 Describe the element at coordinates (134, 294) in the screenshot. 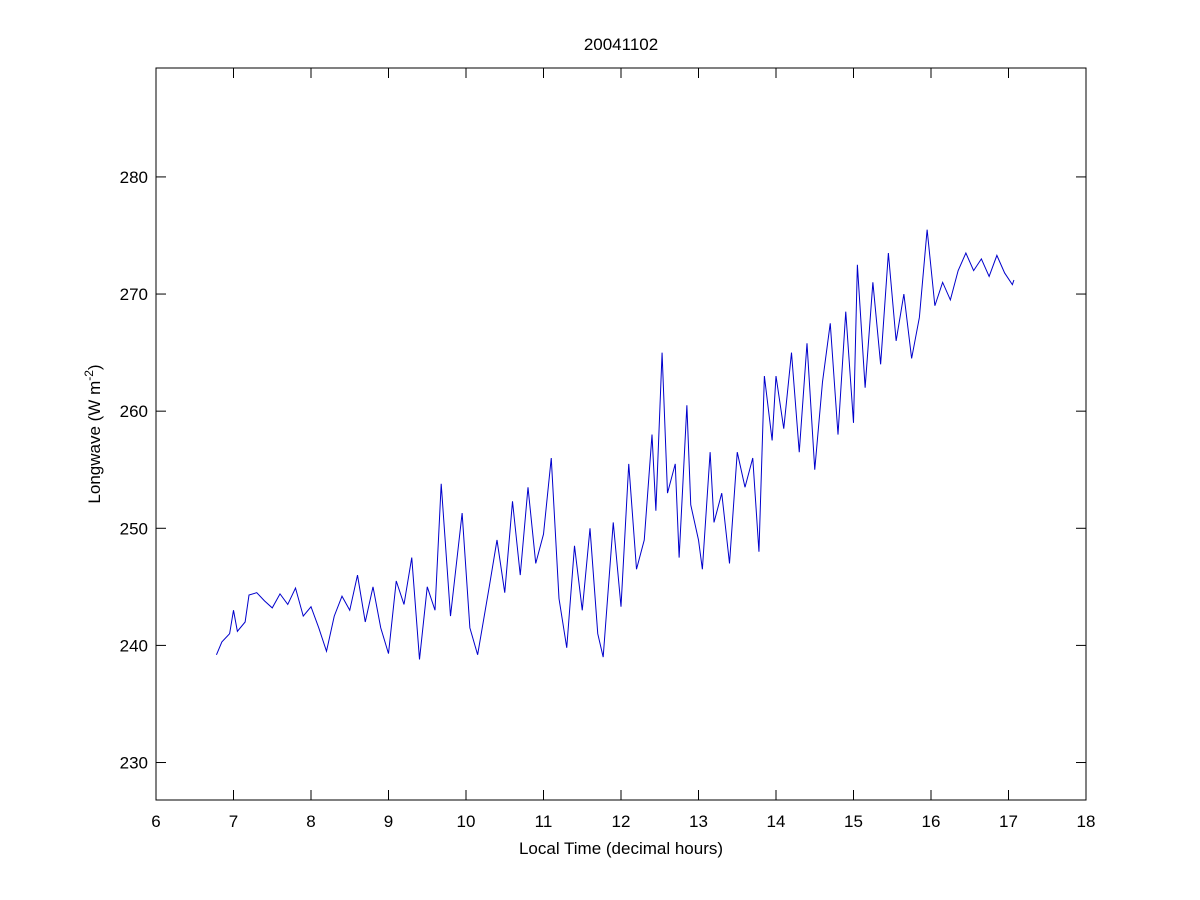

I see `y-tick-label: 270` at that location.